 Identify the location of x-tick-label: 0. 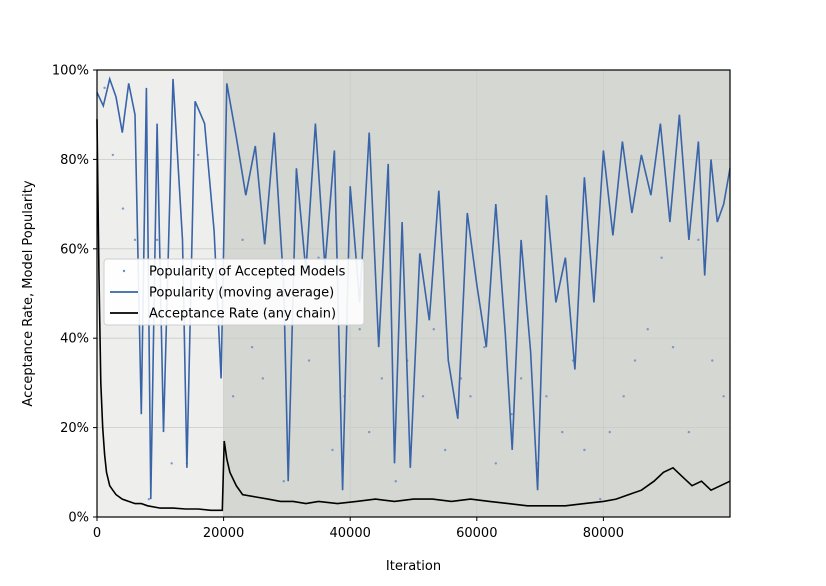
(97, 533).